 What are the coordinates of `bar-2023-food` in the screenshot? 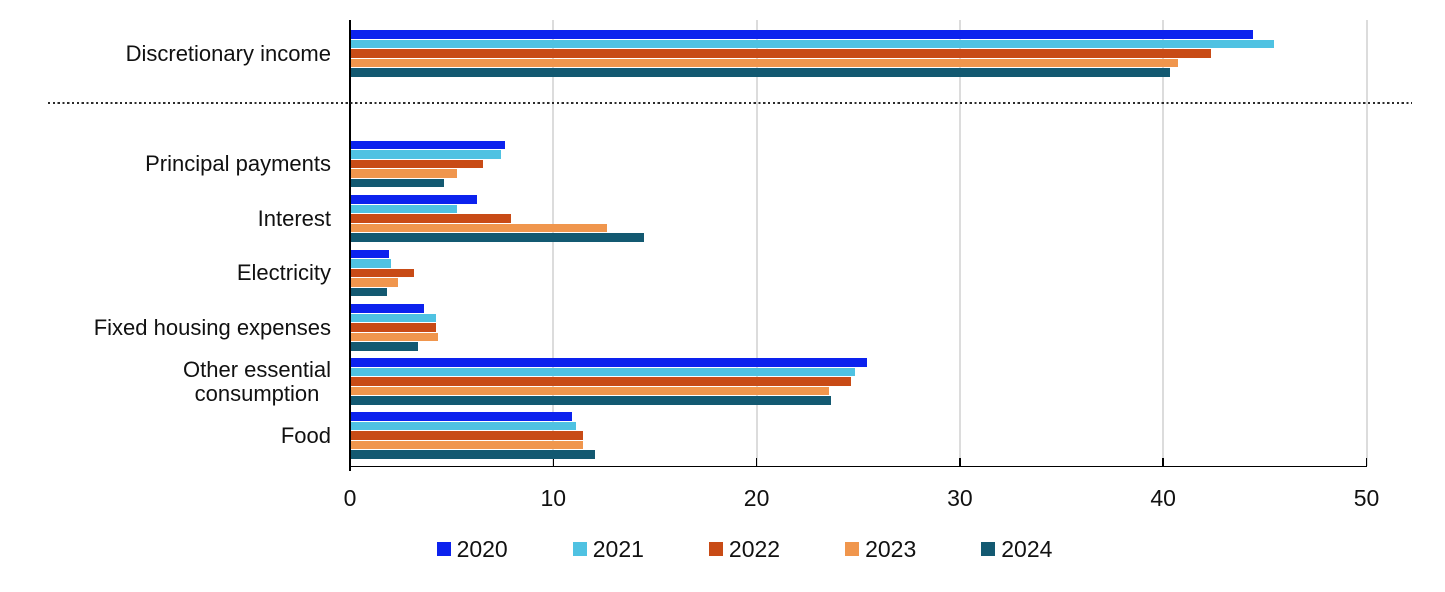 It's located at (466, 445).